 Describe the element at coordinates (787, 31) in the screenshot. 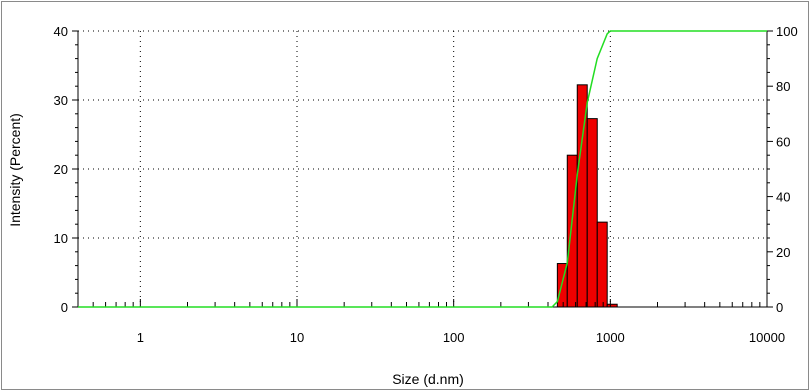

I see `y2-tick-label: 100` at that location.